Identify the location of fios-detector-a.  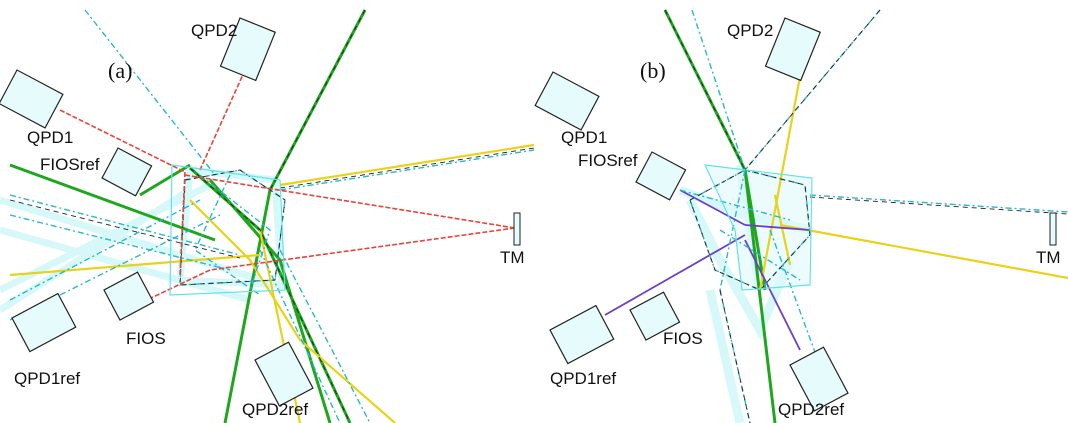
(129, 296).